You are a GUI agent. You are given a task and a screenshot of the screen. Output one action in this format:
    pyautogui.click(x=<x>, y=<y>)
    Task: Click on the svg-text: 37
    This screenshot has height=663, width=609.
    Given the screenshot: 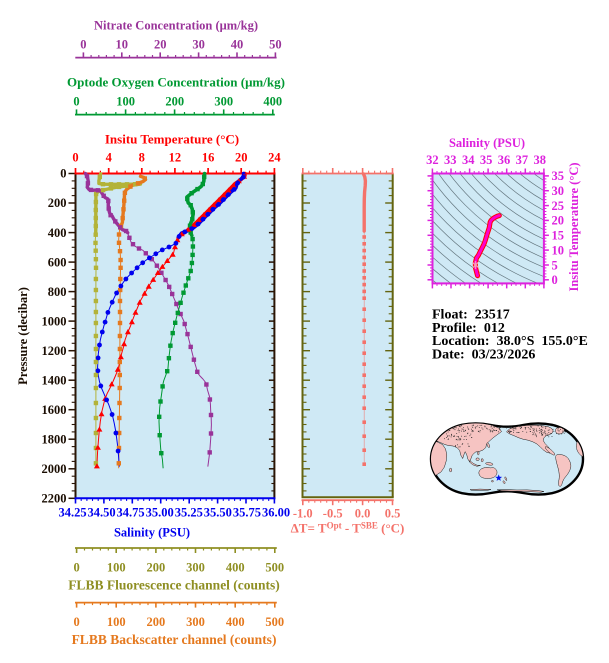 What is the action you would take?
    pyautogui.click(x=522, y=160)
    